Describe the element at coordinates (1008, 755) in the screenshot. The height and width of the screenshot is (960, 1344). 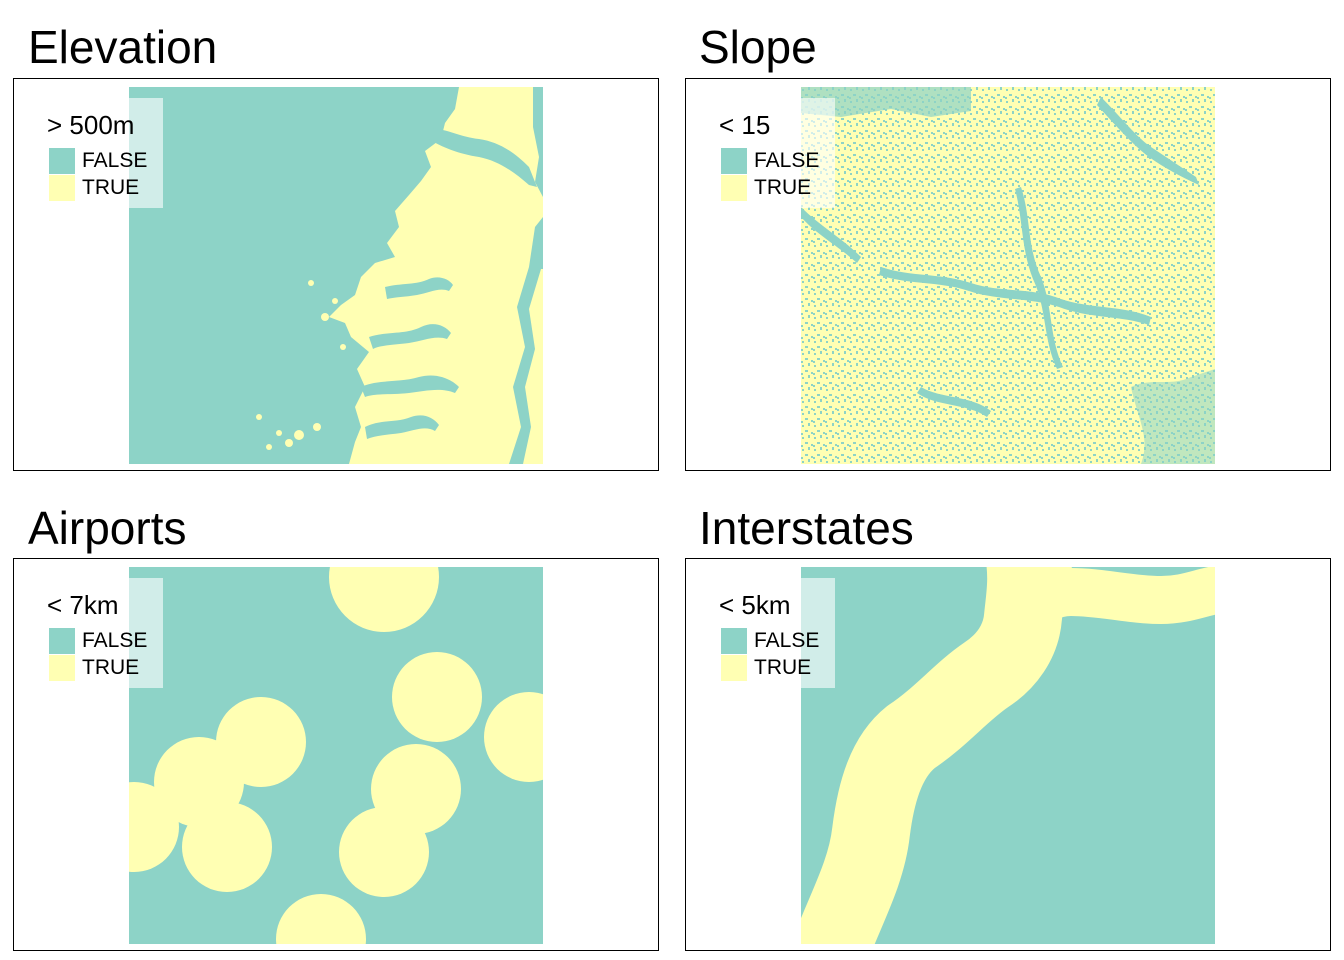
I see `map-interstates` at that location.